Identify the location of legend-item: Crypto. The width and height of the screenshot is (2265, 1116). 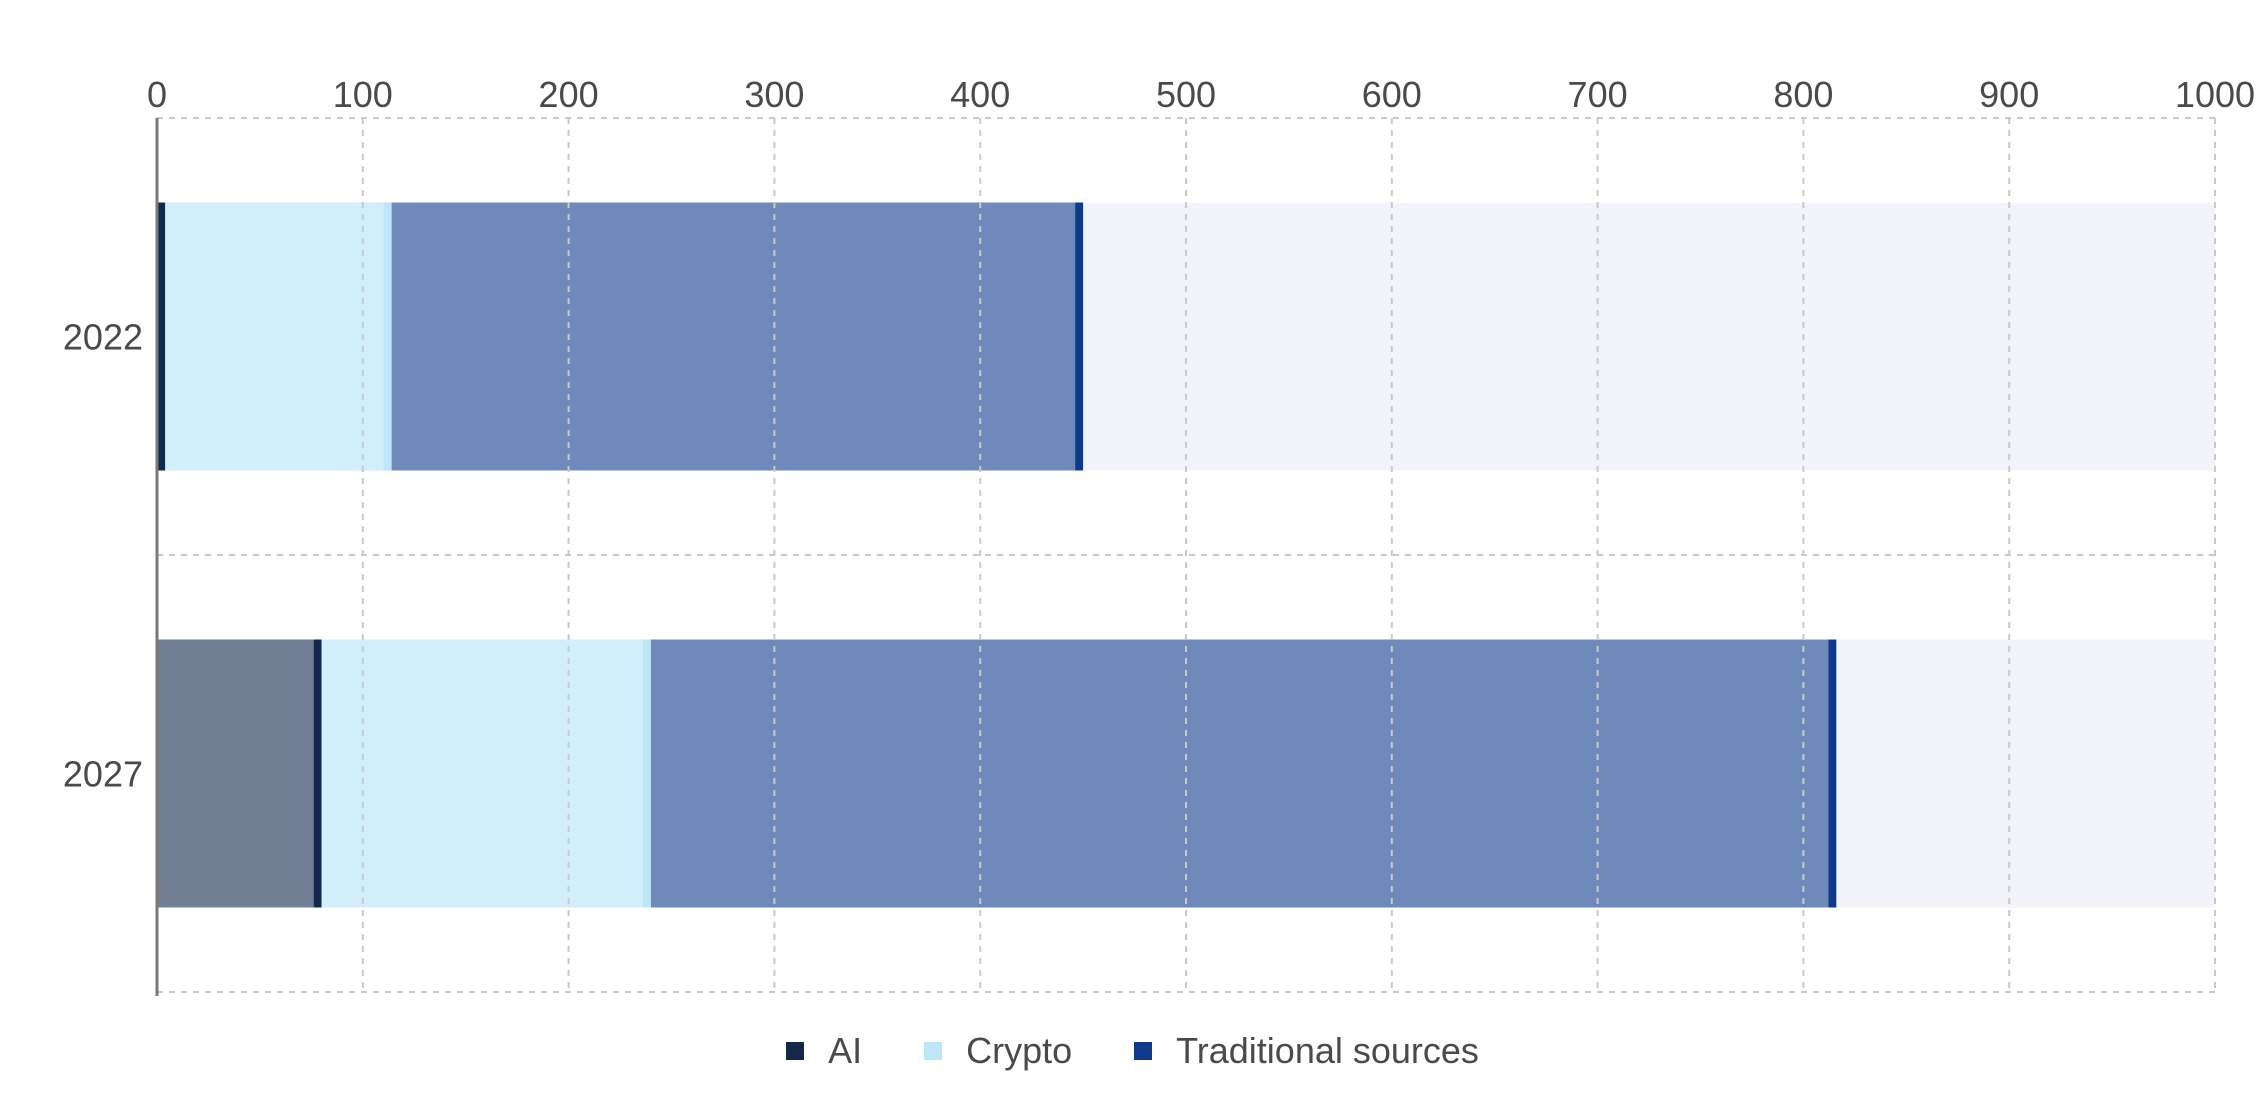
(998, 1051).